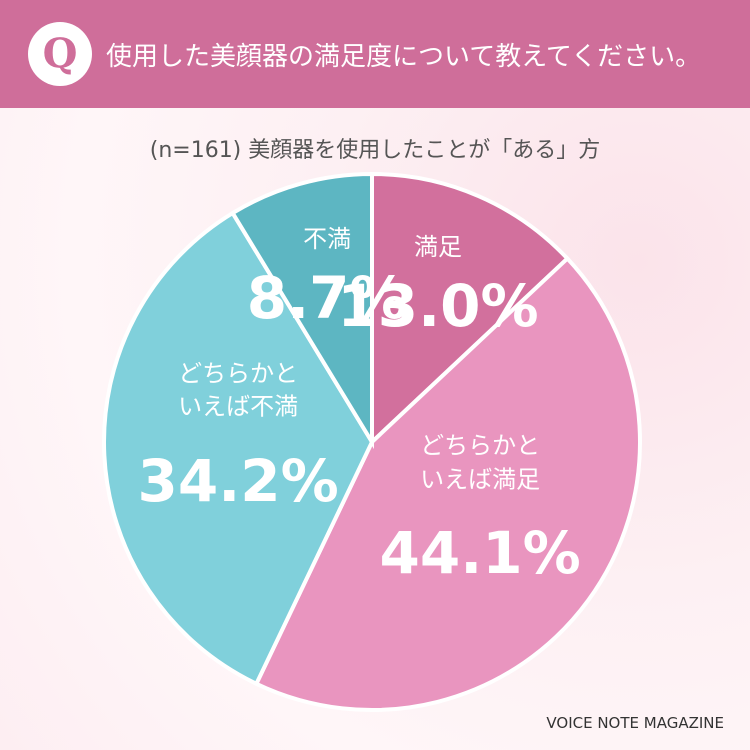  I want to click on slice-label: どちらかといえば不満, so click(238, 390).